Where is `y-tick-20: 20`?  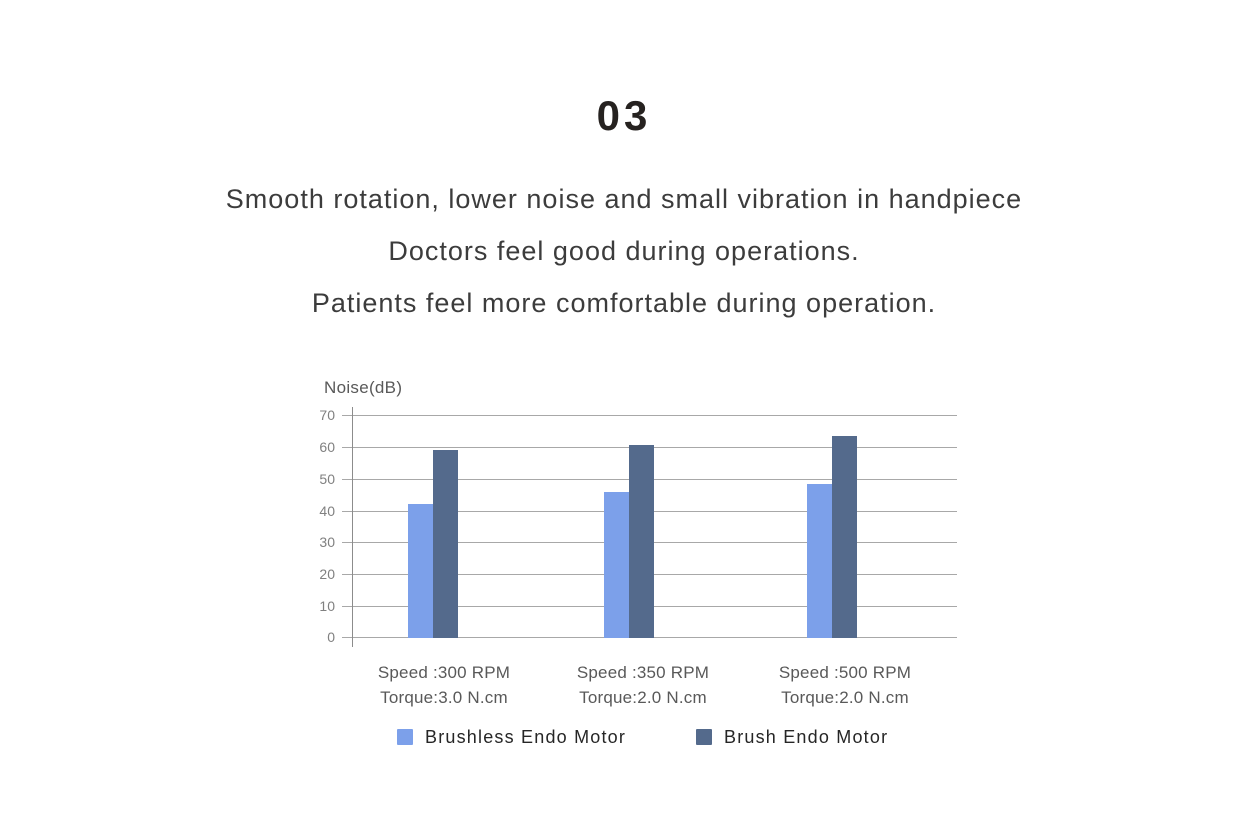
y-tick-20: 20 is located at coordinates (327, 574).